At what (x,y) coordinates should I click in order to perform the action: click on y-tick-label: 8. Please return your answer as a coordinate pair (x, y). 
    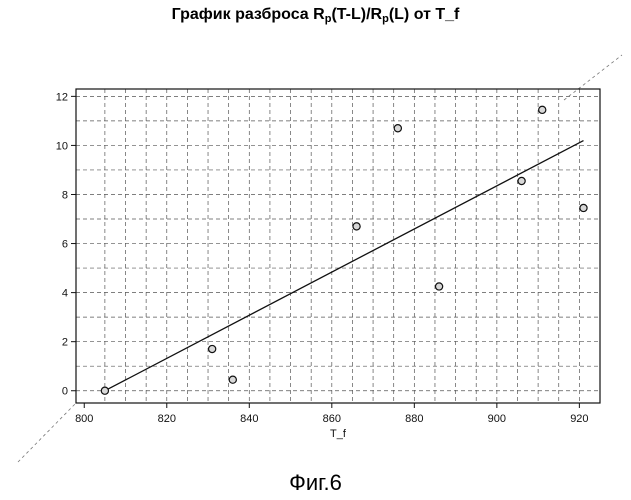
    Looking at the image, I should click on (65, 195).